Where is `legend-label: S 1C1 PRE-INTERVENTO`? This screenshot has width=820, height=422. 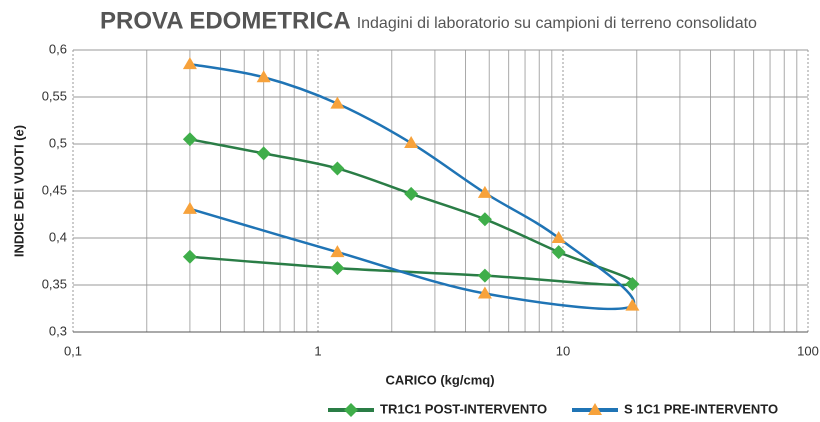
legend-label: S 1C1 PRE-INTERVENTO is located at coordinates (701, 408).